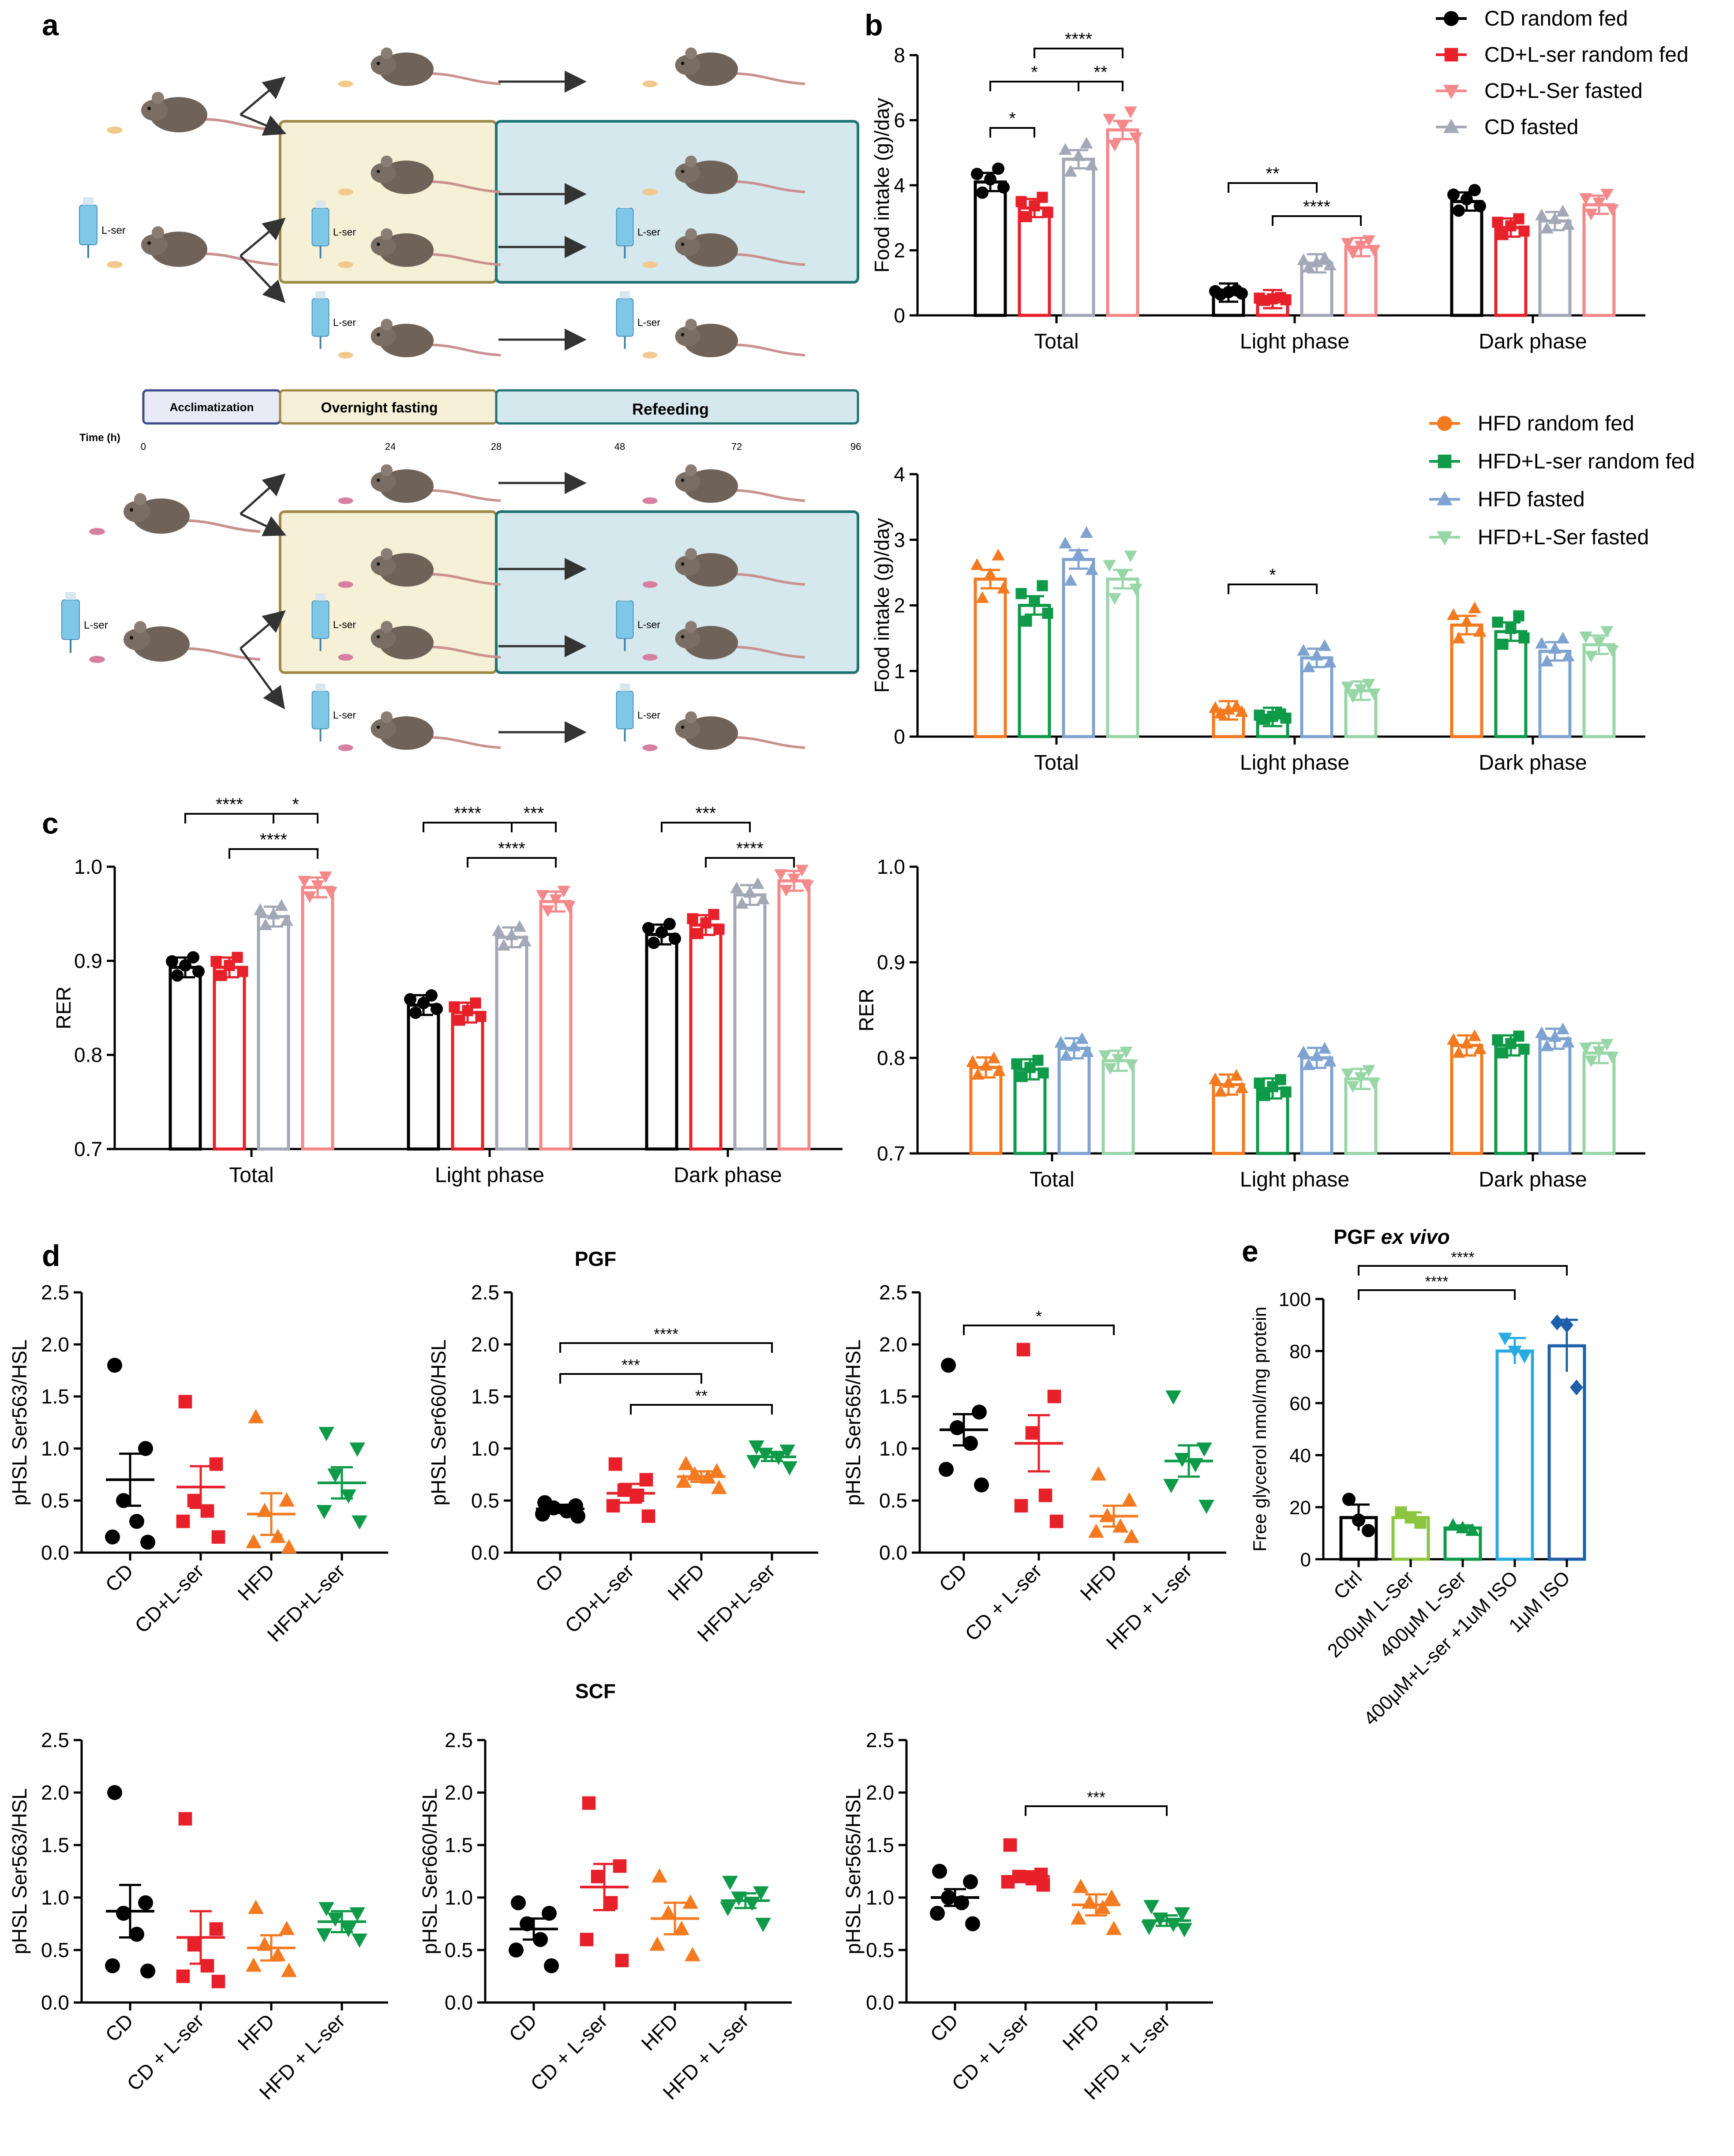 This screenshot has height=2156, width=1734. What do you see at coordinates (1100, 72) in the screenshot?
I see `significance-label: **` at bounding box center [1100, 72].